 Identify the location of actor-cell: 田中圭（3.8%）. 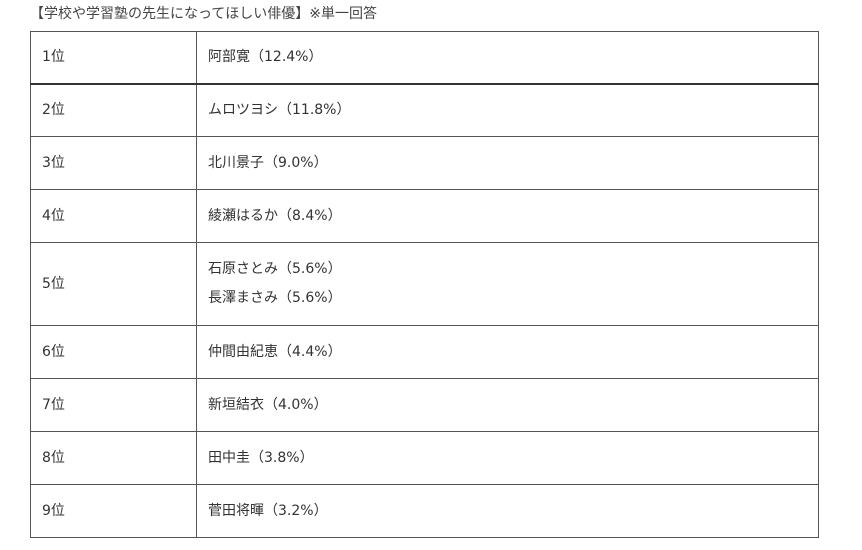
(507, 458).